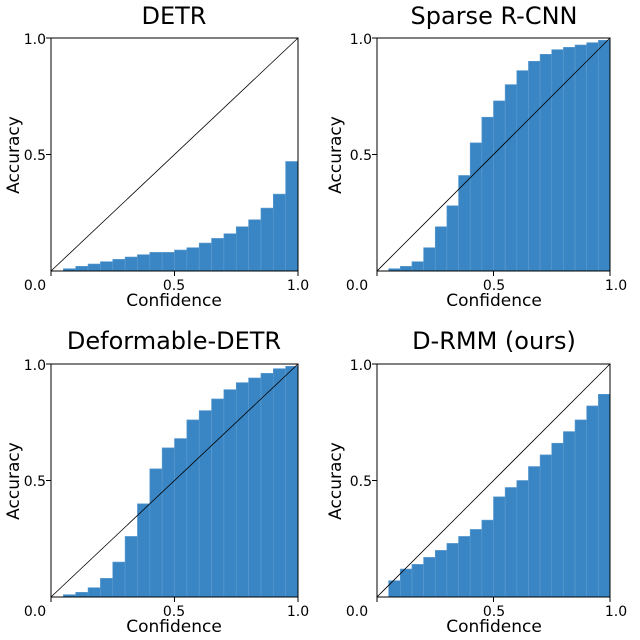 Image resolution: width=640 pixels, height=640 pixels. Describe the element at coordinates (174, 16) in the screenshot. I see `panel-title: DETR` at that location.